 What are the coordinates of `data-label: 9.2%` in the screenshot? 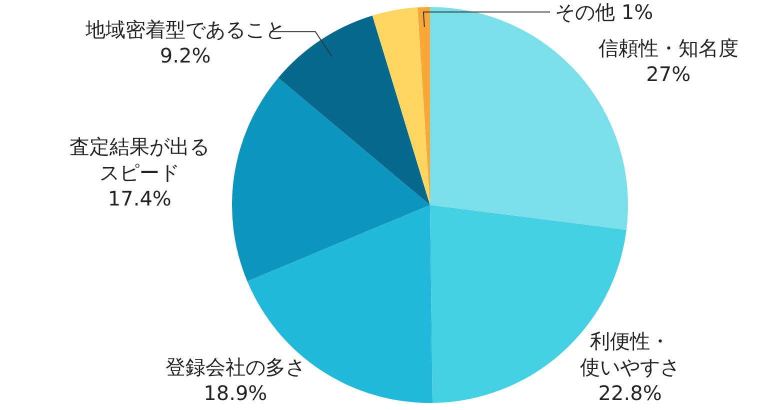 It's located at (185, 56).